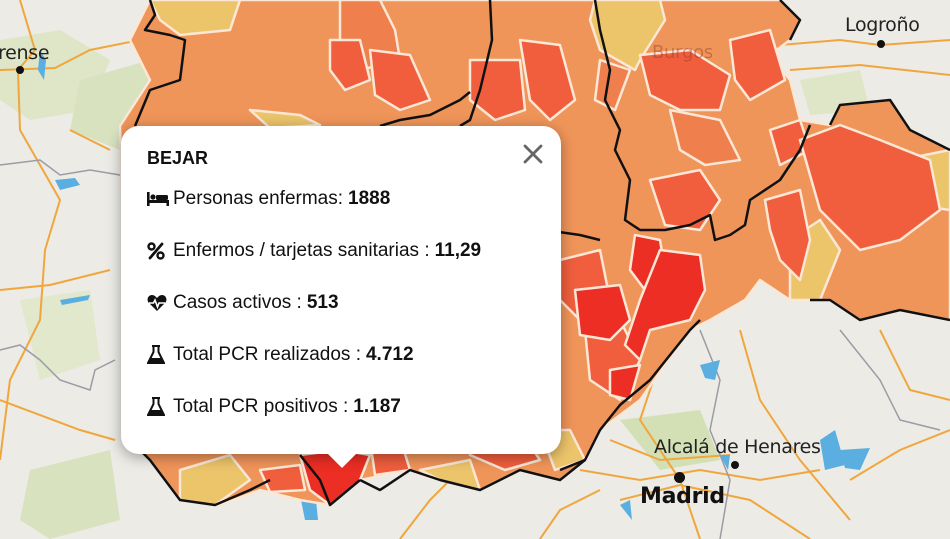 The width and height of the screenshot is (950, 539). I want to click on city-dot-madrid, so click(679, 477).